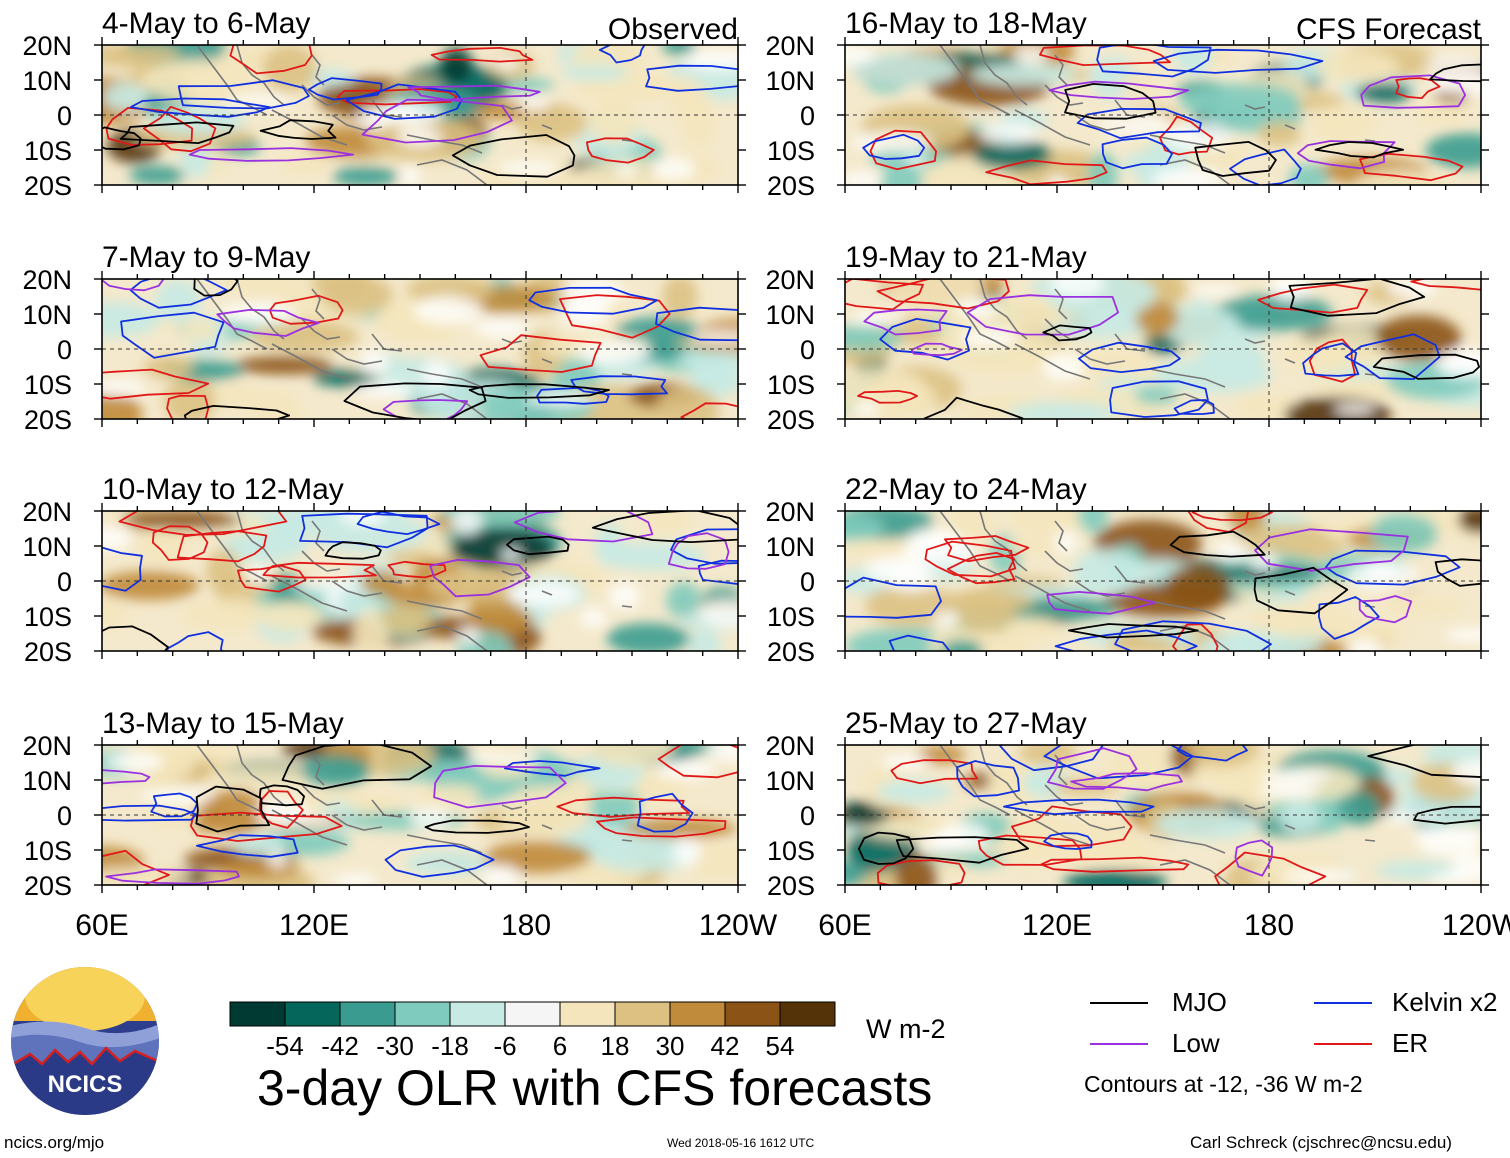  Describe the element at coordinates (1119, 1003) in the screenshot. I see `legend-line-mjo` at that location.